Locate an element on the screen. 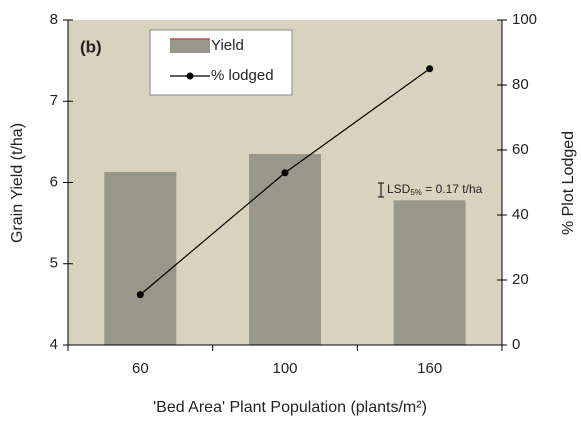 The width and height of the screenshot is (581, 421). y-tick-label: 5 is located at coordinates (54, 263).